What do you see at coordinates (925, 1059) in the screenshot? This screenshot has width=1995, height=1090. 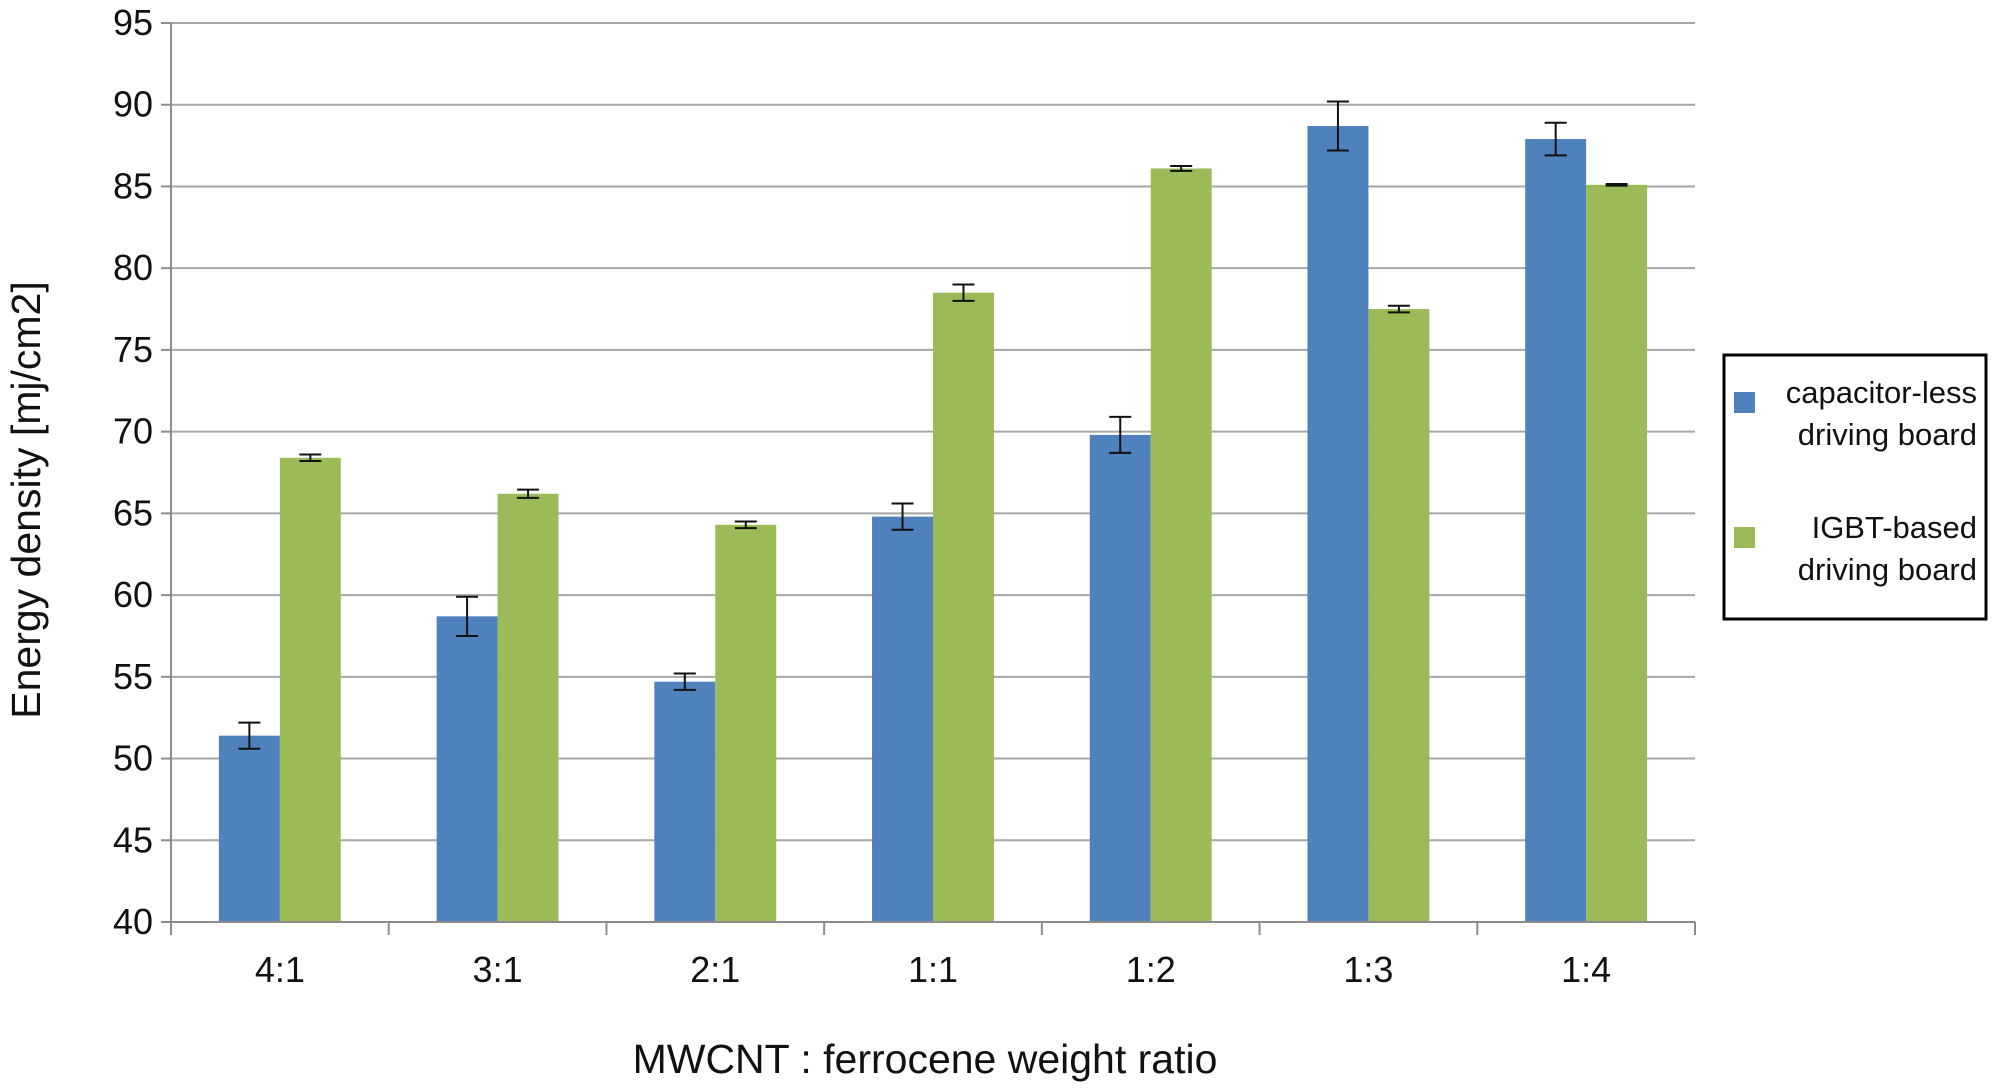 I see `x-axis-title: MWCNT : ferrocene weight ratio` at bounding box center [925, 1059].